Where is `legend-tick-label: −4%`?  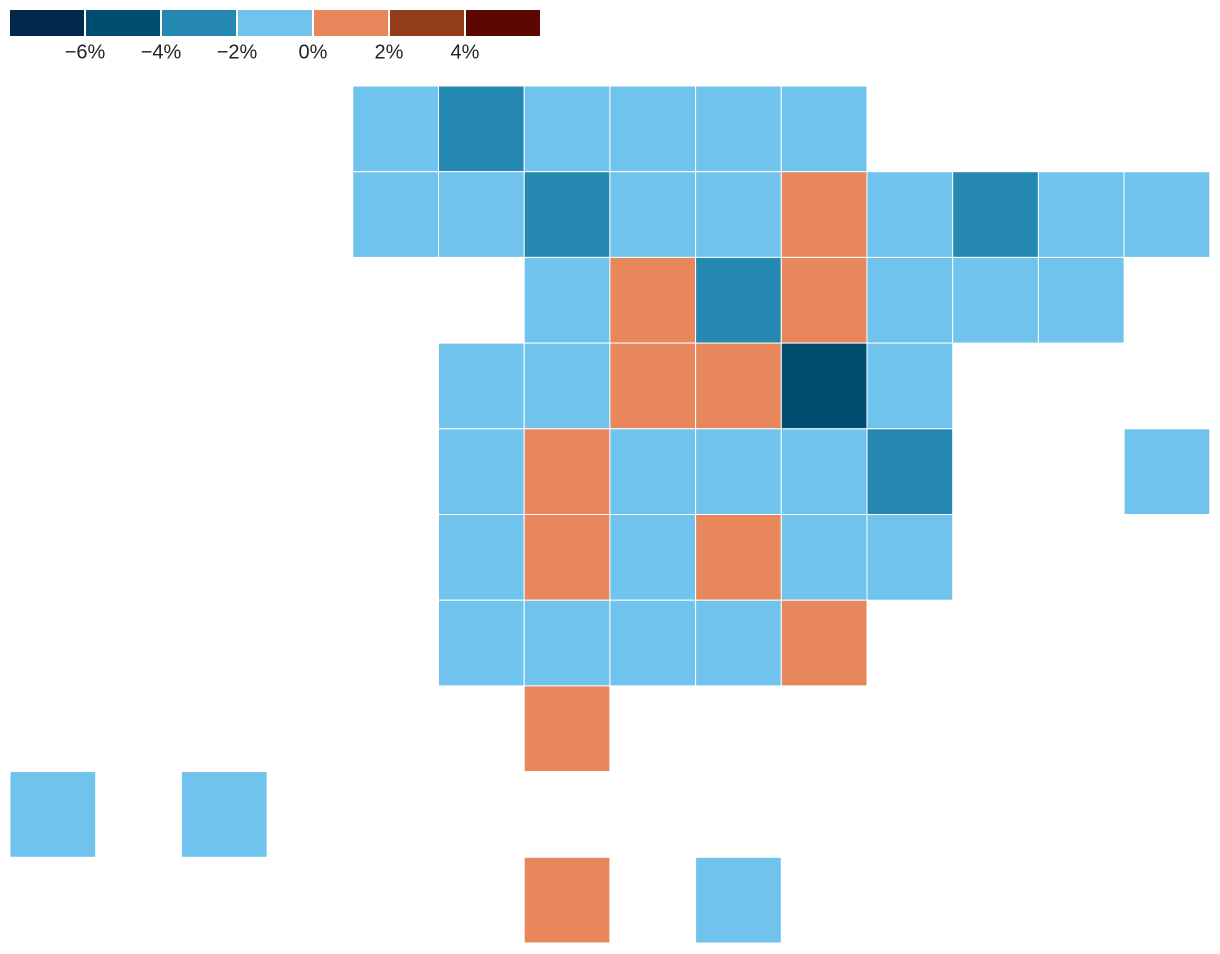 legend-tick-label: −4% is located at coordinates (161, 52).